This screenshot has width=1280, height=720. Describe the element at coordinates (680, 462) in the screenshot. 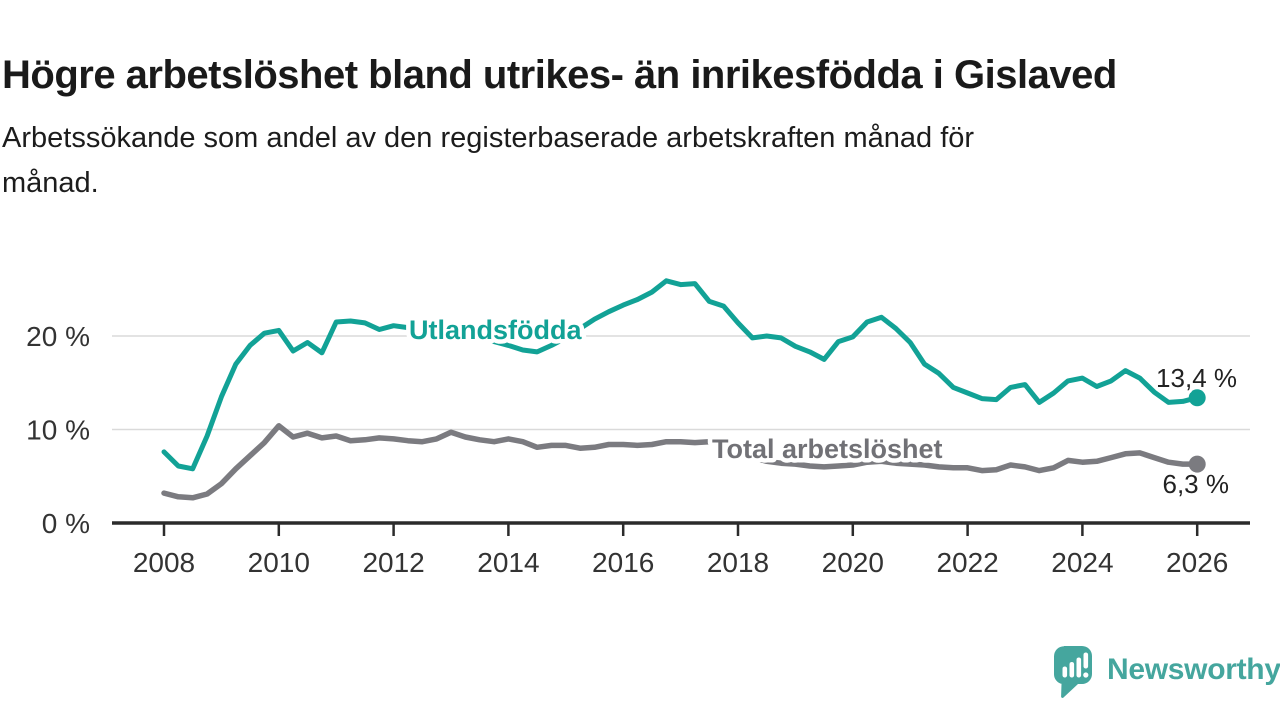

I see `series-line-total-arbetsl-shet` at that location.